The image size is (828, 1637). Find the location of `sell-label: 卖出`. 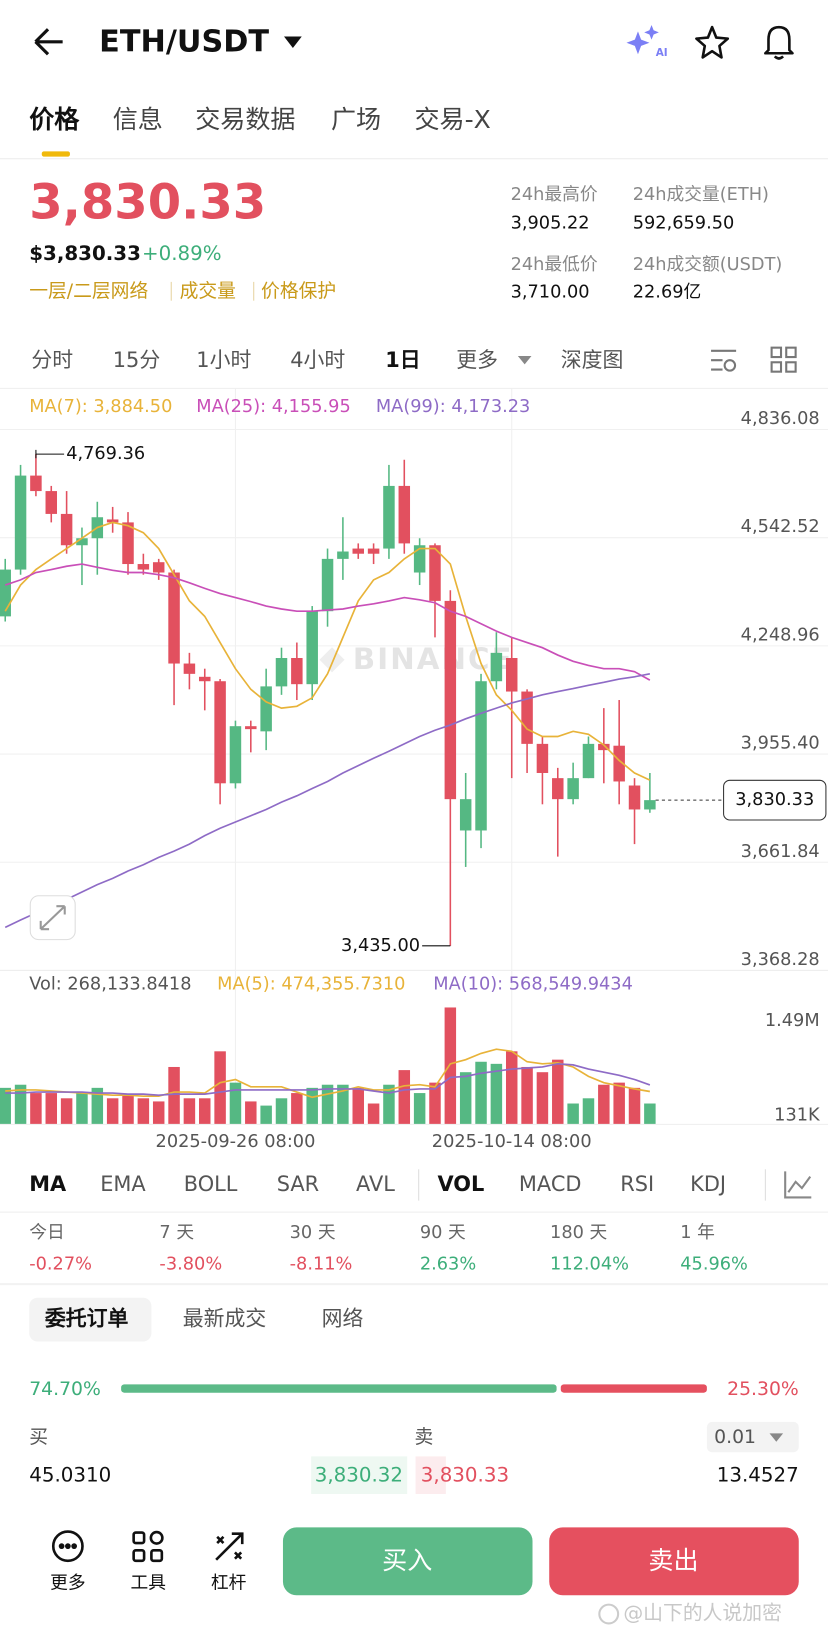

sell-label: 卖出 is located at coordinates (673, 1560).